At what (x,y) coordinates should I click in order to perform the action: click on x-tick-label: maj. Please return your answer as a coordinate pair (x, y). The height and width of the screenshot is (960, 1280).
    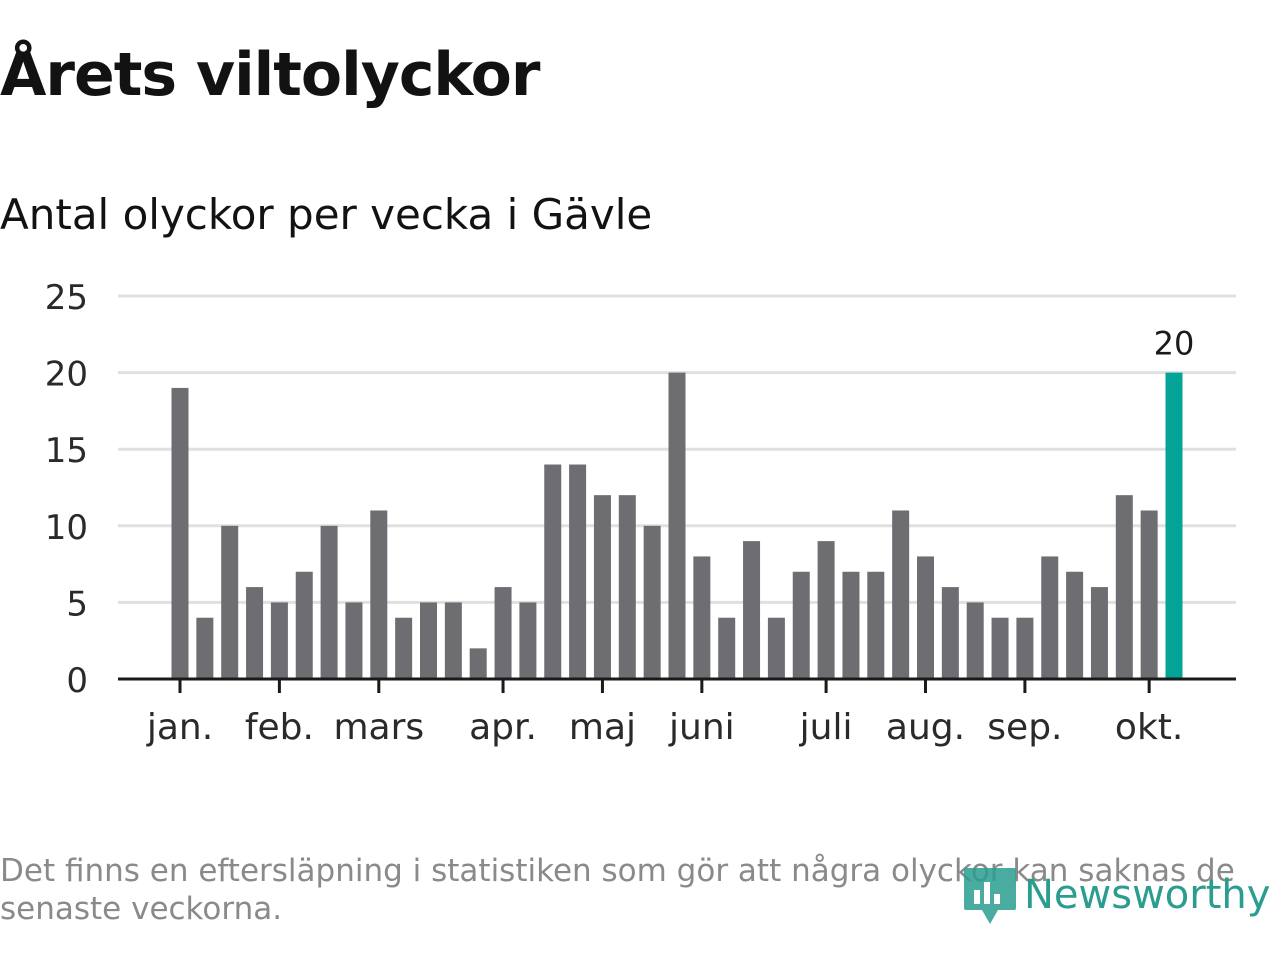
    Looking at the image, I should click on (602, 727).